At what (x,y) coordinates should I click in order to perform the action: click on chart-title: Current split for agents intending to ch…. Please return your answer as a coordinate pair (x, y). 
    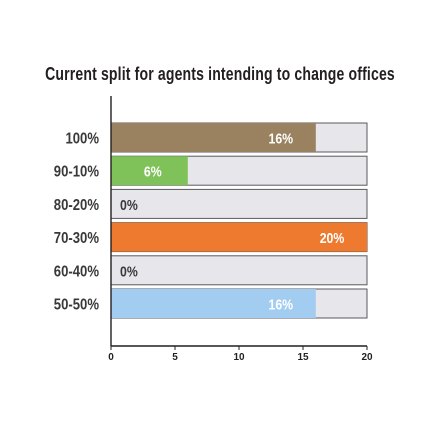
    Looking at the image, I should click on (220, 74).